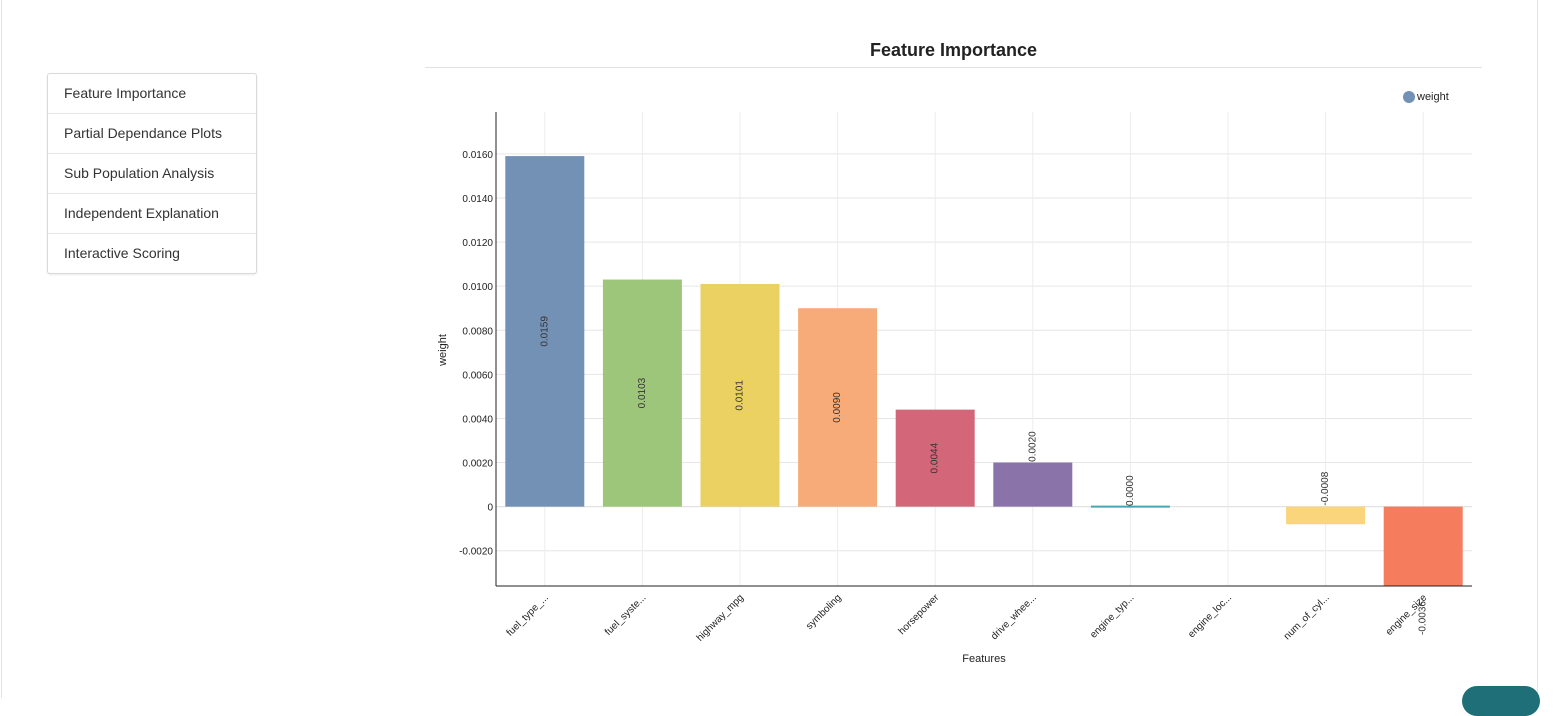  What do you see at coordinates (1, 349) in the screenshot?
I see `page-border-left` at bounding box center [1, 349].